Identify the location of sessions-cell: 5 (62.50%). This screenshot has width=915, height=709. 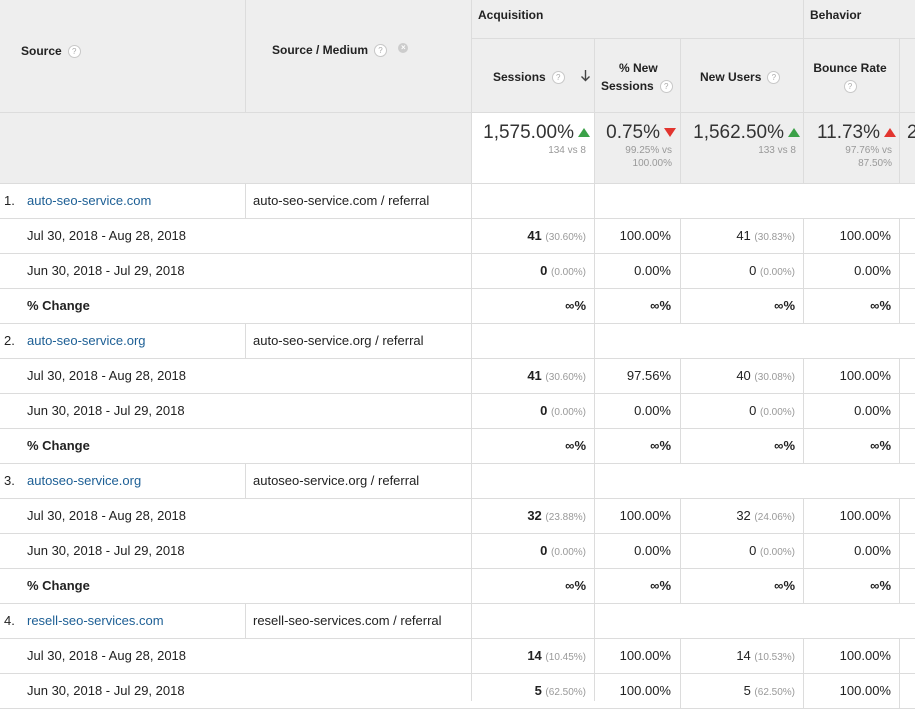
(529, 690).